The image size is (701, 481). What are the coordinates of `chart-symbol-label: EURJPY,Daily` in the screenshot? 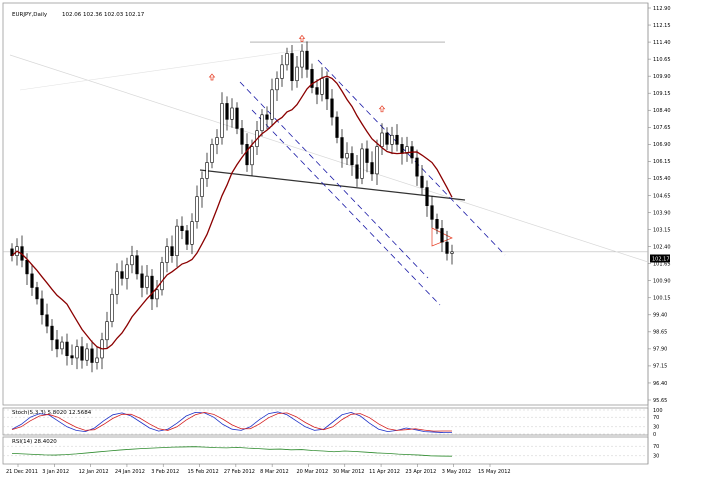 It's located at (30, 15).